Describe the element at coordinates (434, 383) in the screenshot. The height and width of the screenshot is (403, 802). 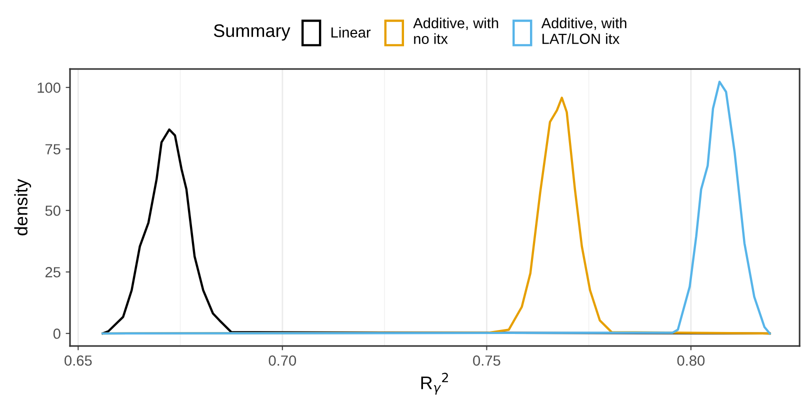
I see `x-axis-title: R$_{γ}$$^{2}$` at that location.